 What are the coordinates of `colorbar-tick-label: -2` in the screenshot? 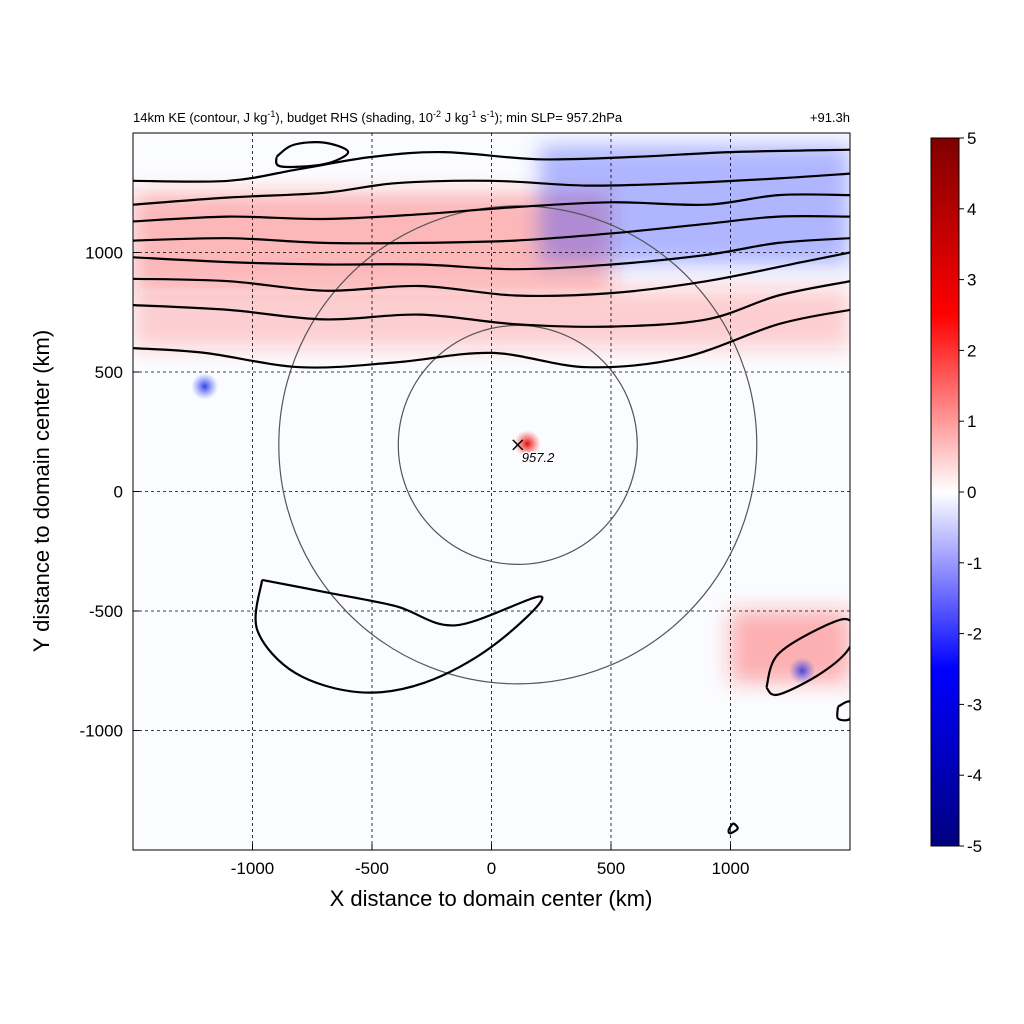 It's located at (974, 634).